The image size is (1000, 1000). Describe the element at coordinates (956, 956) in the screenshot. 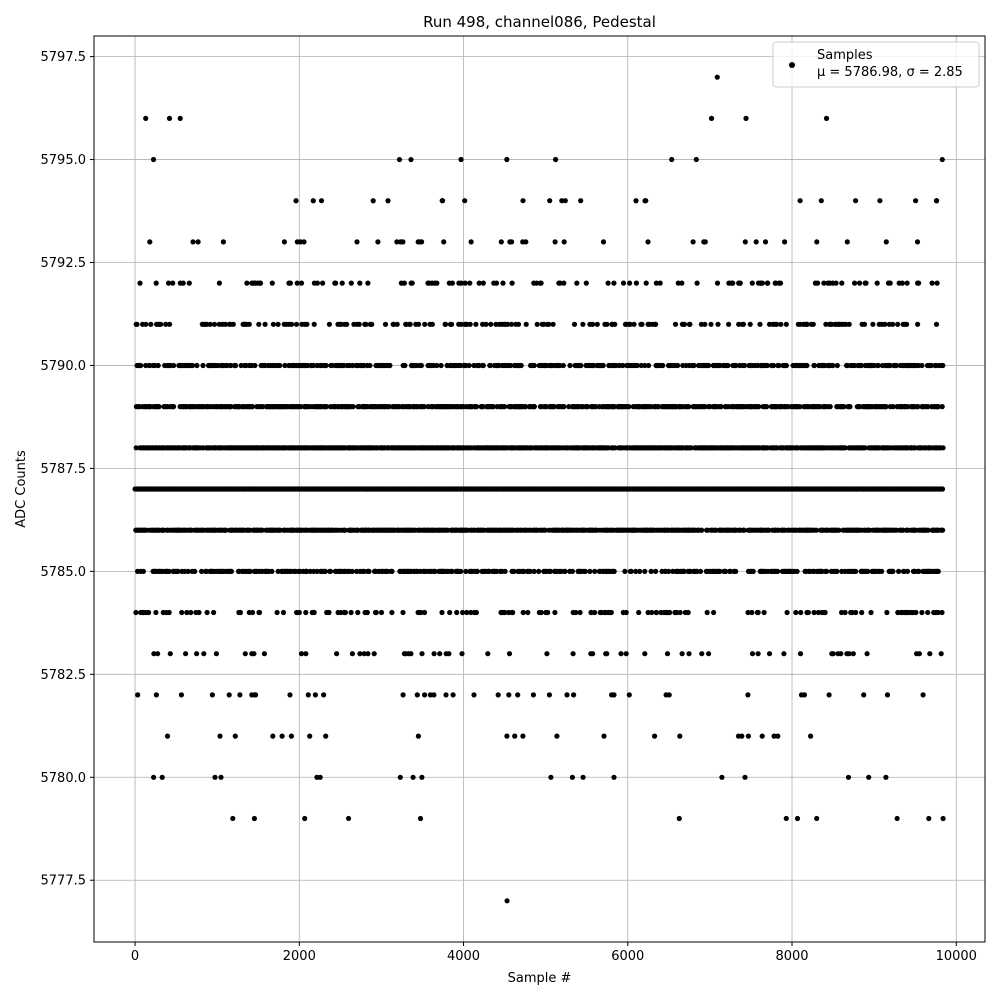

I see `x-tick-label: 10000` at that location.